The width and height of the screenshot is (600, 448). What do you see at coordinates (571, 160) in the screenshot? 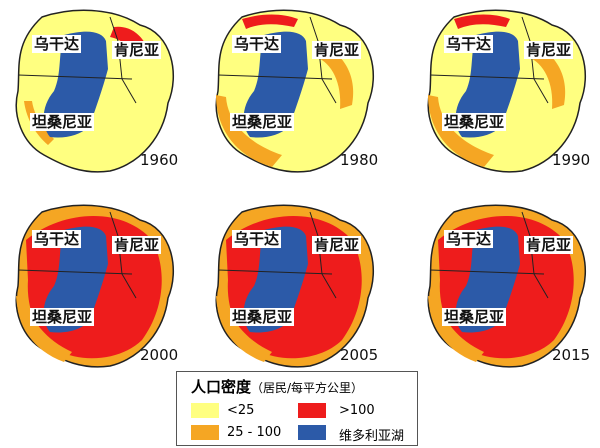
I see `year-label: 1990` at bounding box center [571, 160].